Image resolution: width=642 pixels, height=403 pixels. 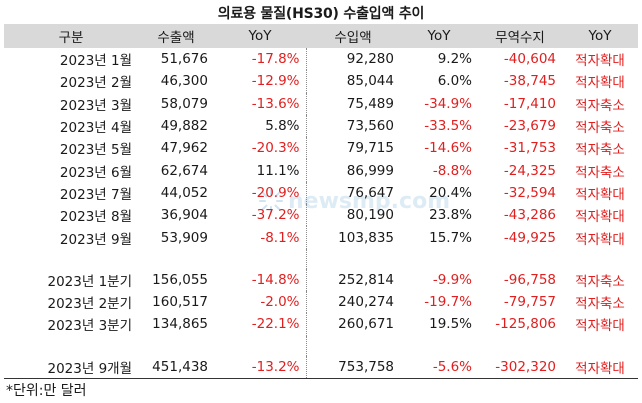 What do you see at coordinates (370, 215) in the screenshot?
I see `import-value: 80,190` at bounding box center [370, 215].